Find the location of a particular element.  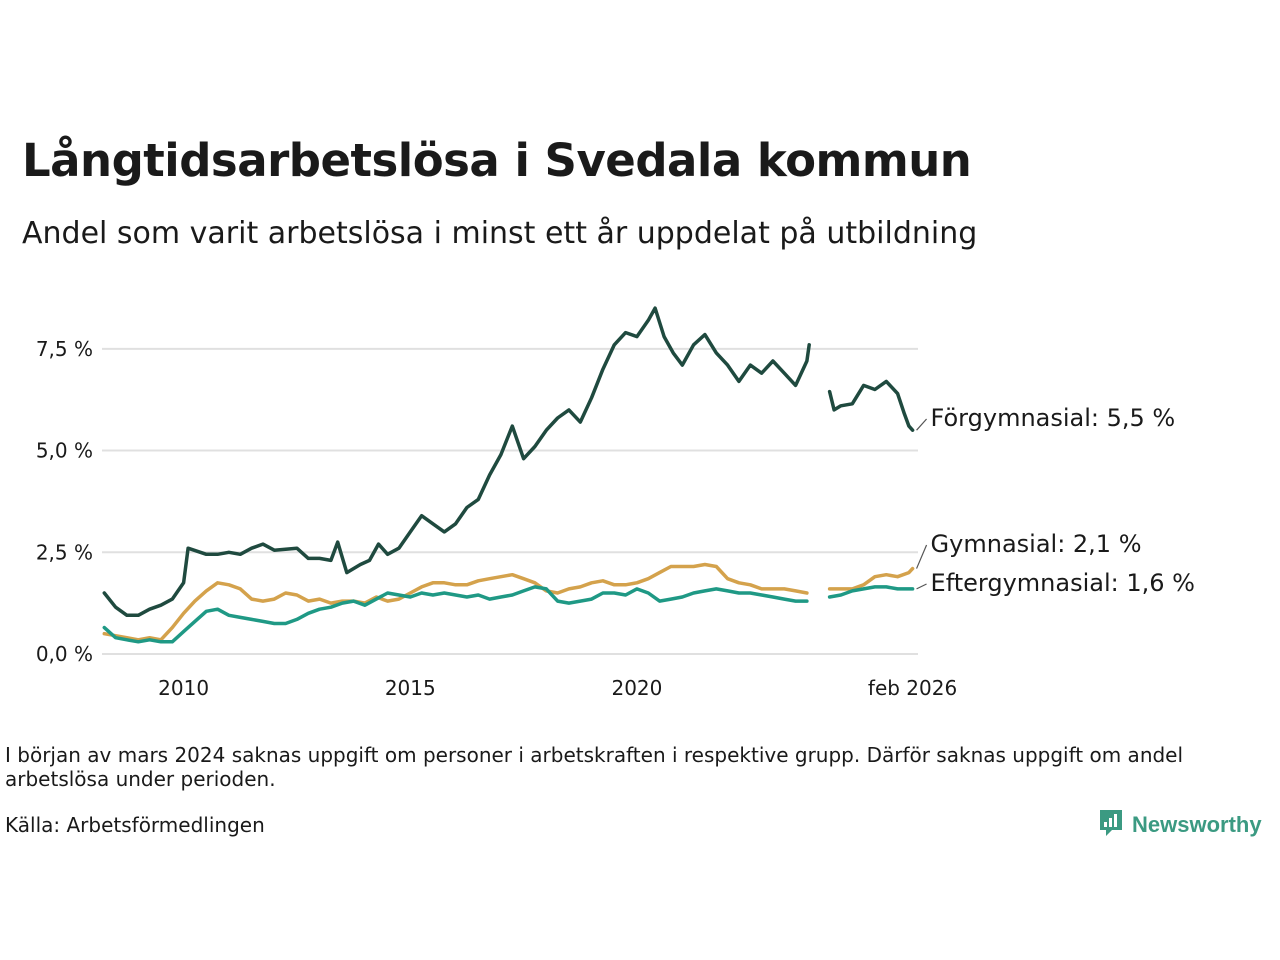

source-text: Källa: Arbetsförmedlingen is located at coordinates (135, 825).